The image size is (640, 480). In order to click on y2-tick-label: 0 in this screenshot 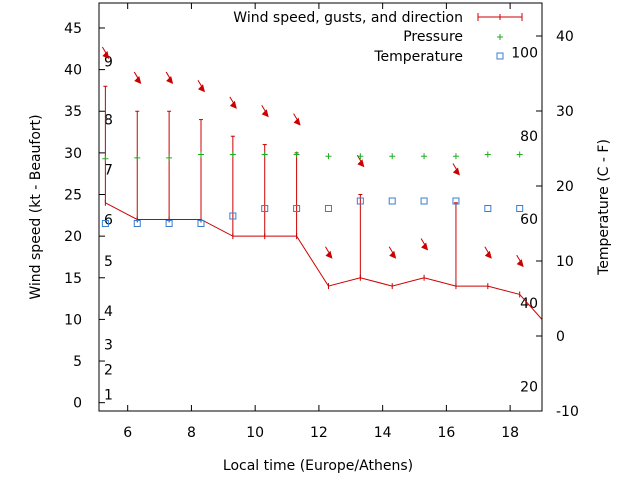, I will do `click(560, 337)`.